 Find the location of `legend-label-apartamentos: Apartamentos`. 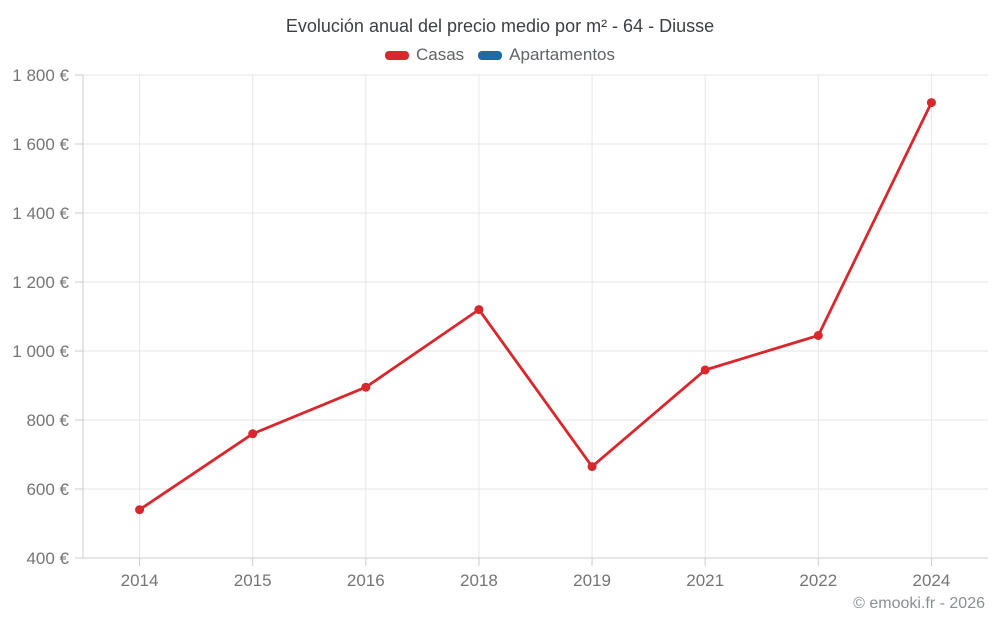

legend-label-apartamentos: Apartamentos is located at coordinates (562, 54).